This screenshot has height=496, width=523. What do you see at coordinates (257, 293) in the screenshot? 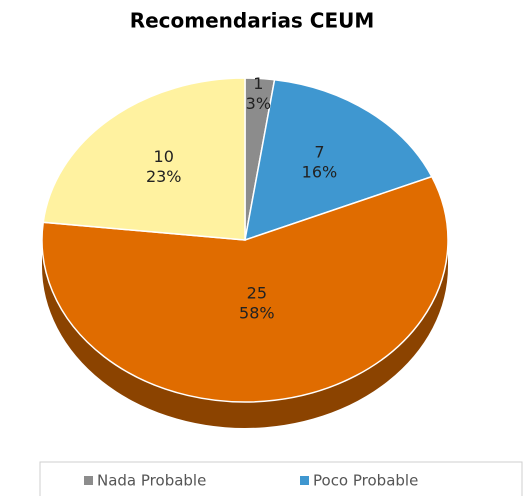
I see `data-label: 25` at bounding box center [257, 293].